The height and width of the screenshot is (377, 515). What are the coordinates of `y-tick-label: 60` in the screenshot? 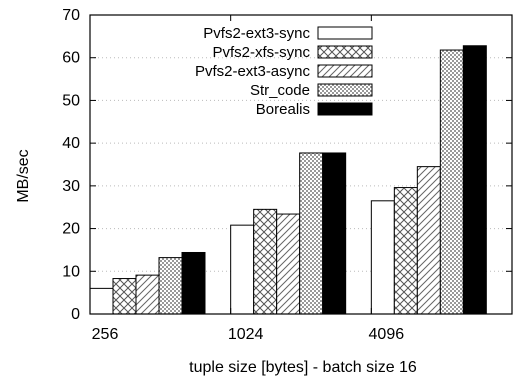 It's located at (71, 58).